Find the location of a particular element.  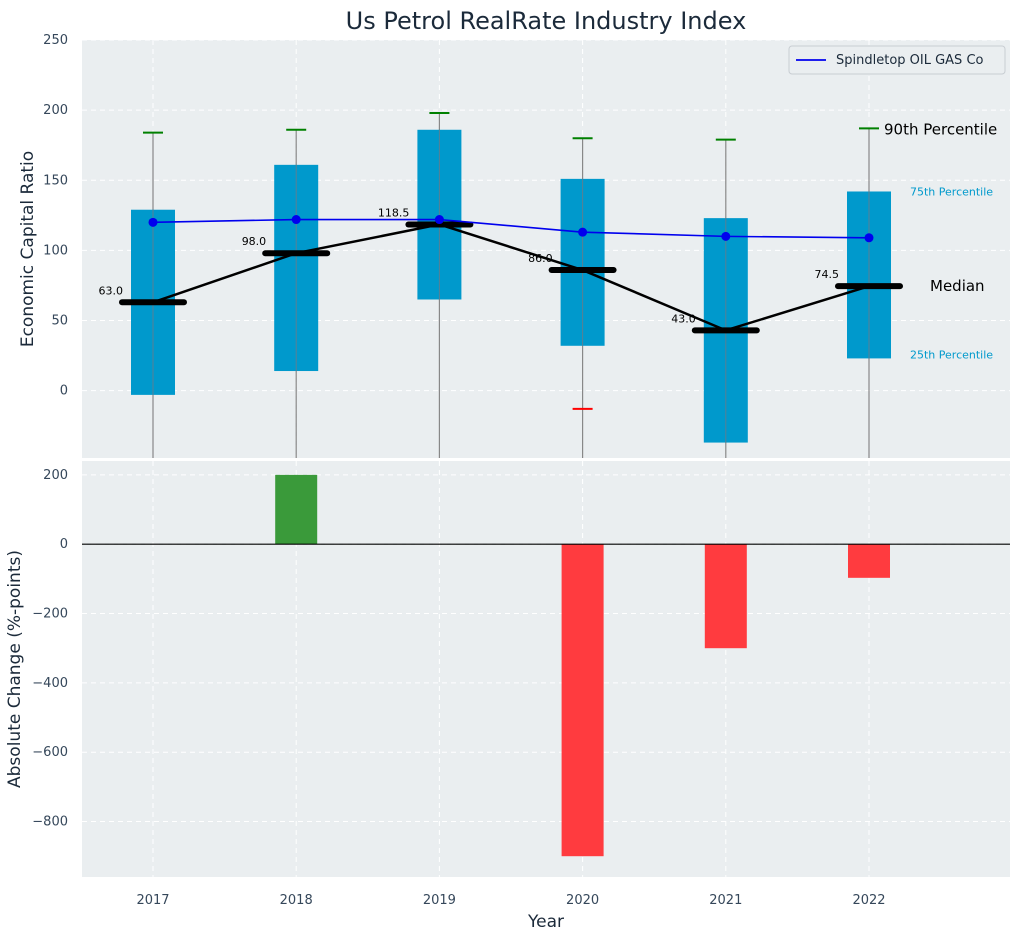

y-tick-label: 100 is located at coordinates (55, 250).